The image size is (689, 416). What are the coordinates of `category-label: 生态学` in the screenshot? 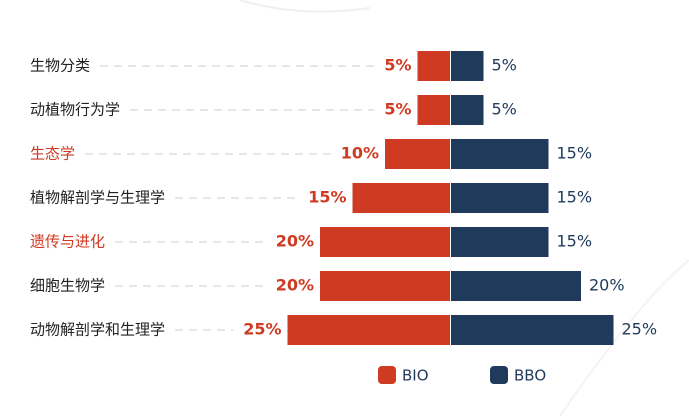 It's located at (52, 154).